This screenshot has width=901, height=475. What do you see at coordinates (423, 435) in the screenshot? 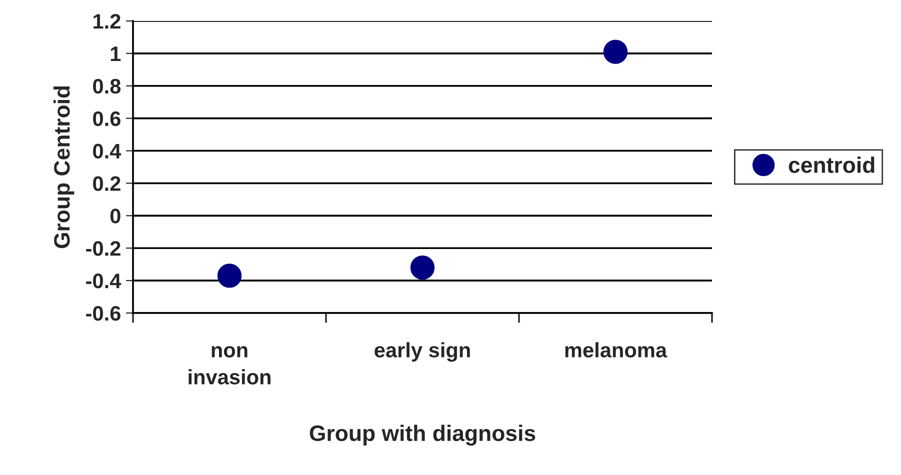
I see `x-axis-title: Group with diagnosis` at bounding box center [423, 435].